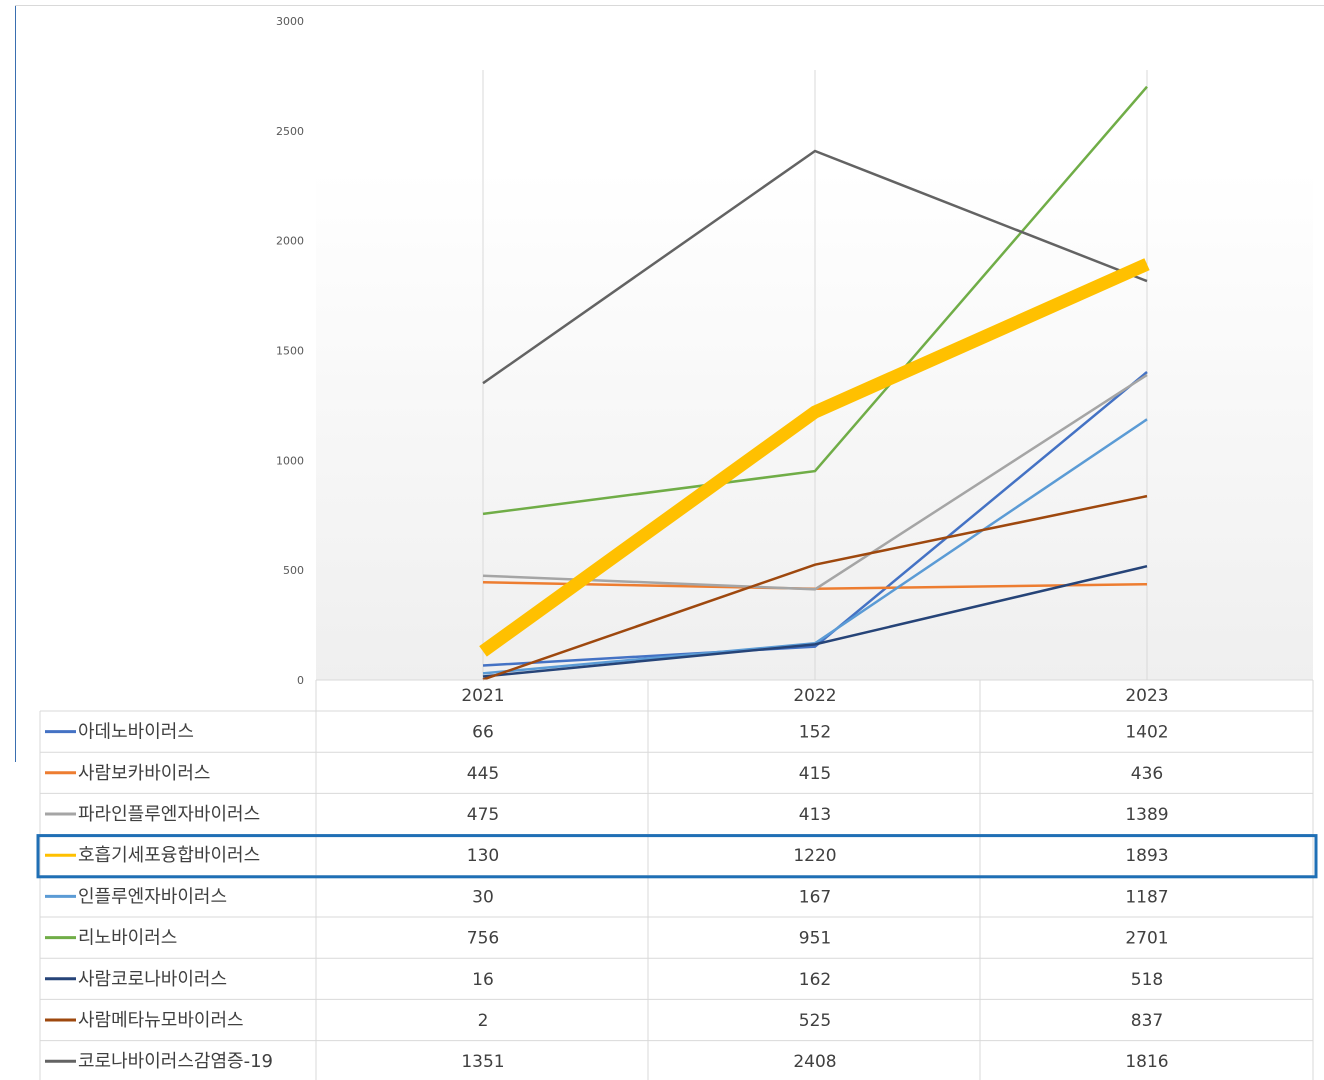  What do you see at coordinates (169, 814) in the screenshot?
I see `series-name-label: 파라인플루엔자바이러스` at bounding box center [169, 814].